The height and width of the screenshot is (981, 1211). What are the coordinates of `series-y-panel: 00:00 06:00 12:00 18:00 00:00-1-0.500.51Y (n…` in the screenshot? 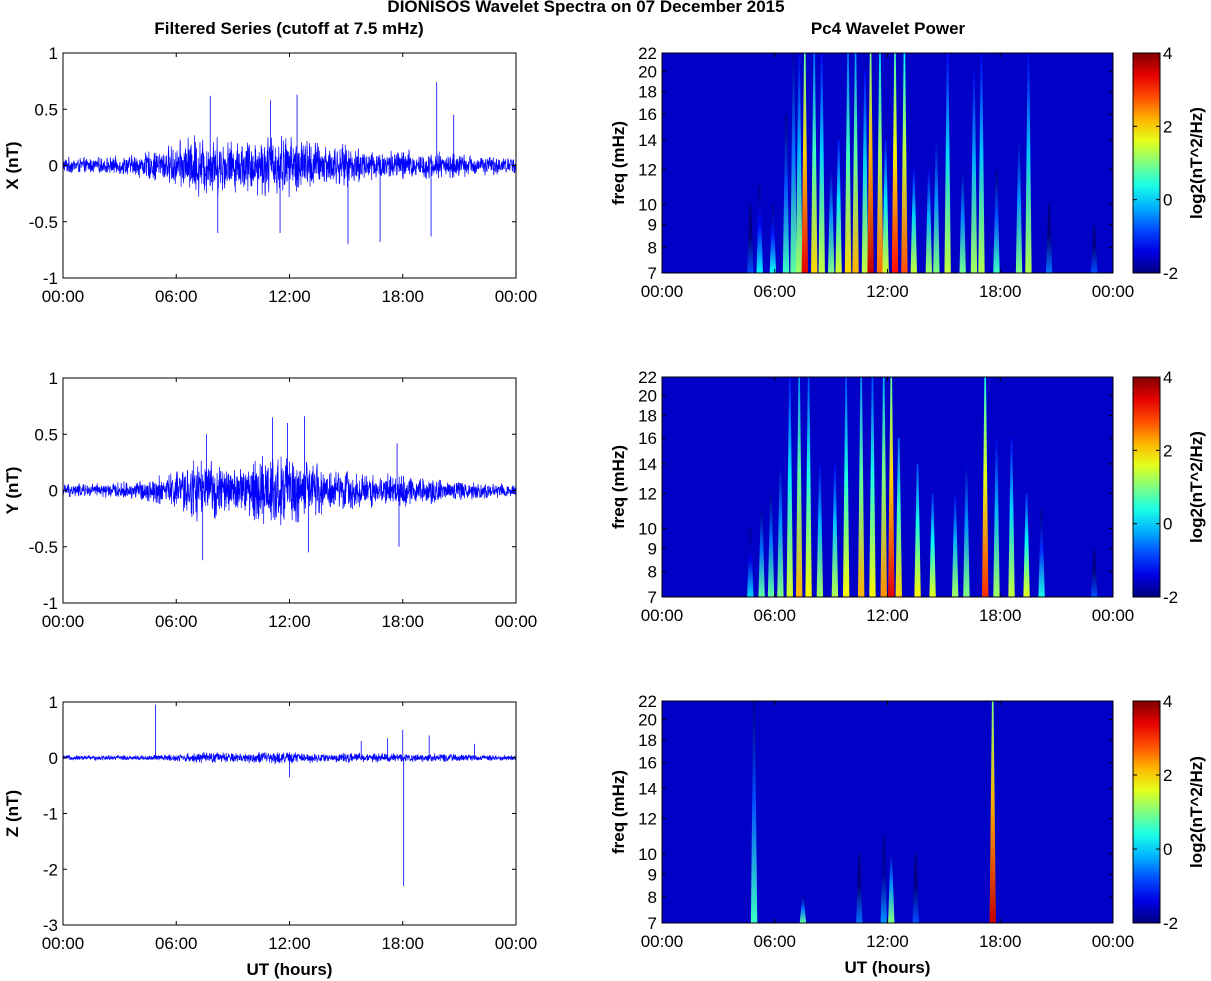 It's located at (270, 500).